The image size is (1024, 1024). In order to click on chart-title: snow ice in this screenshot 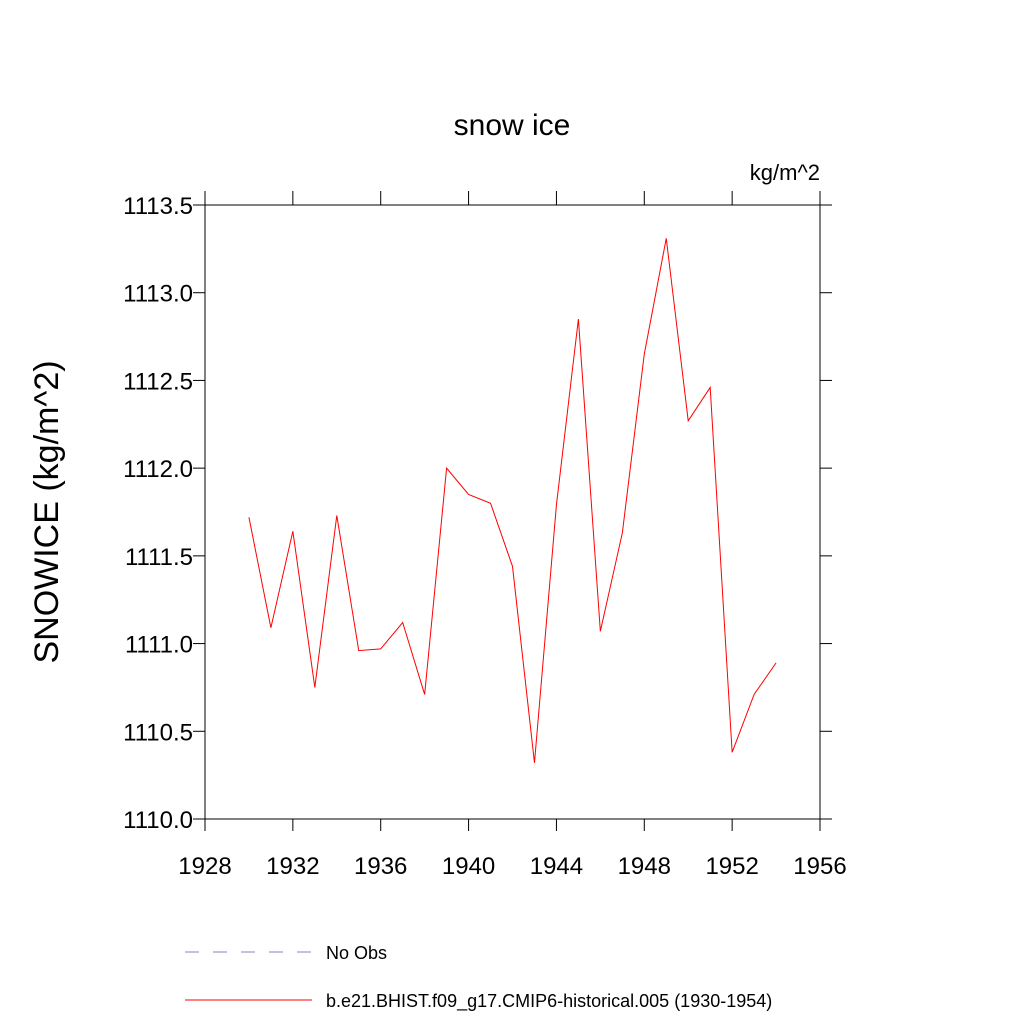, I will do `click(512, 125)`.